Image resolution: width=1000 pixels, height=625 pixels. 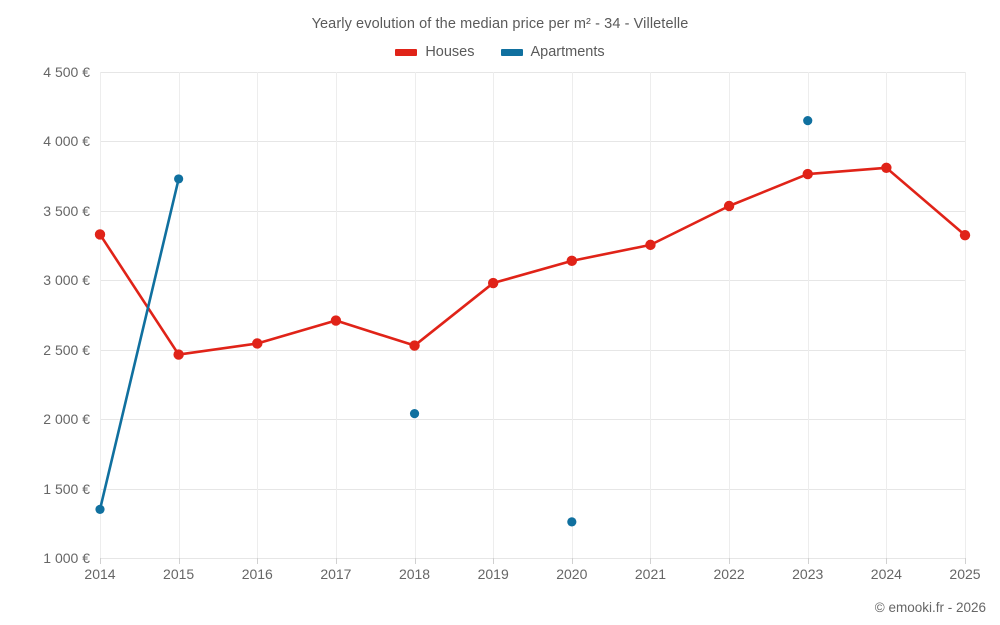 I want to click on x-axis-tick-label: 2018, so click(x=414, y=574).